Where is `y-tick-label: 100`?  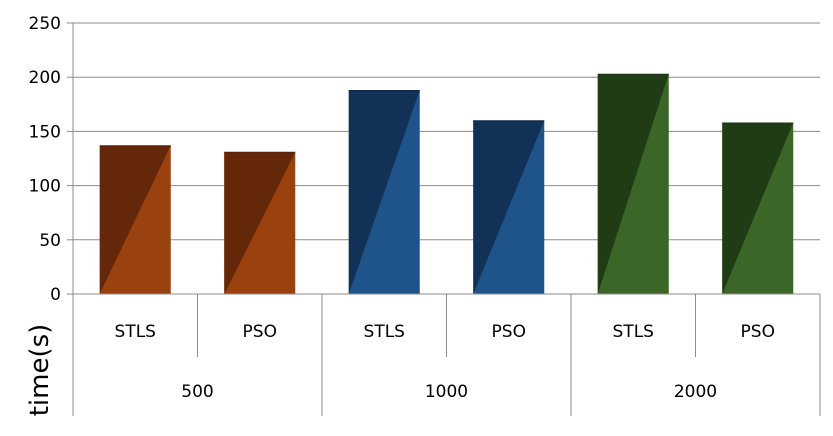 y-tick-label: 100 is located at coordinates (45, 187).